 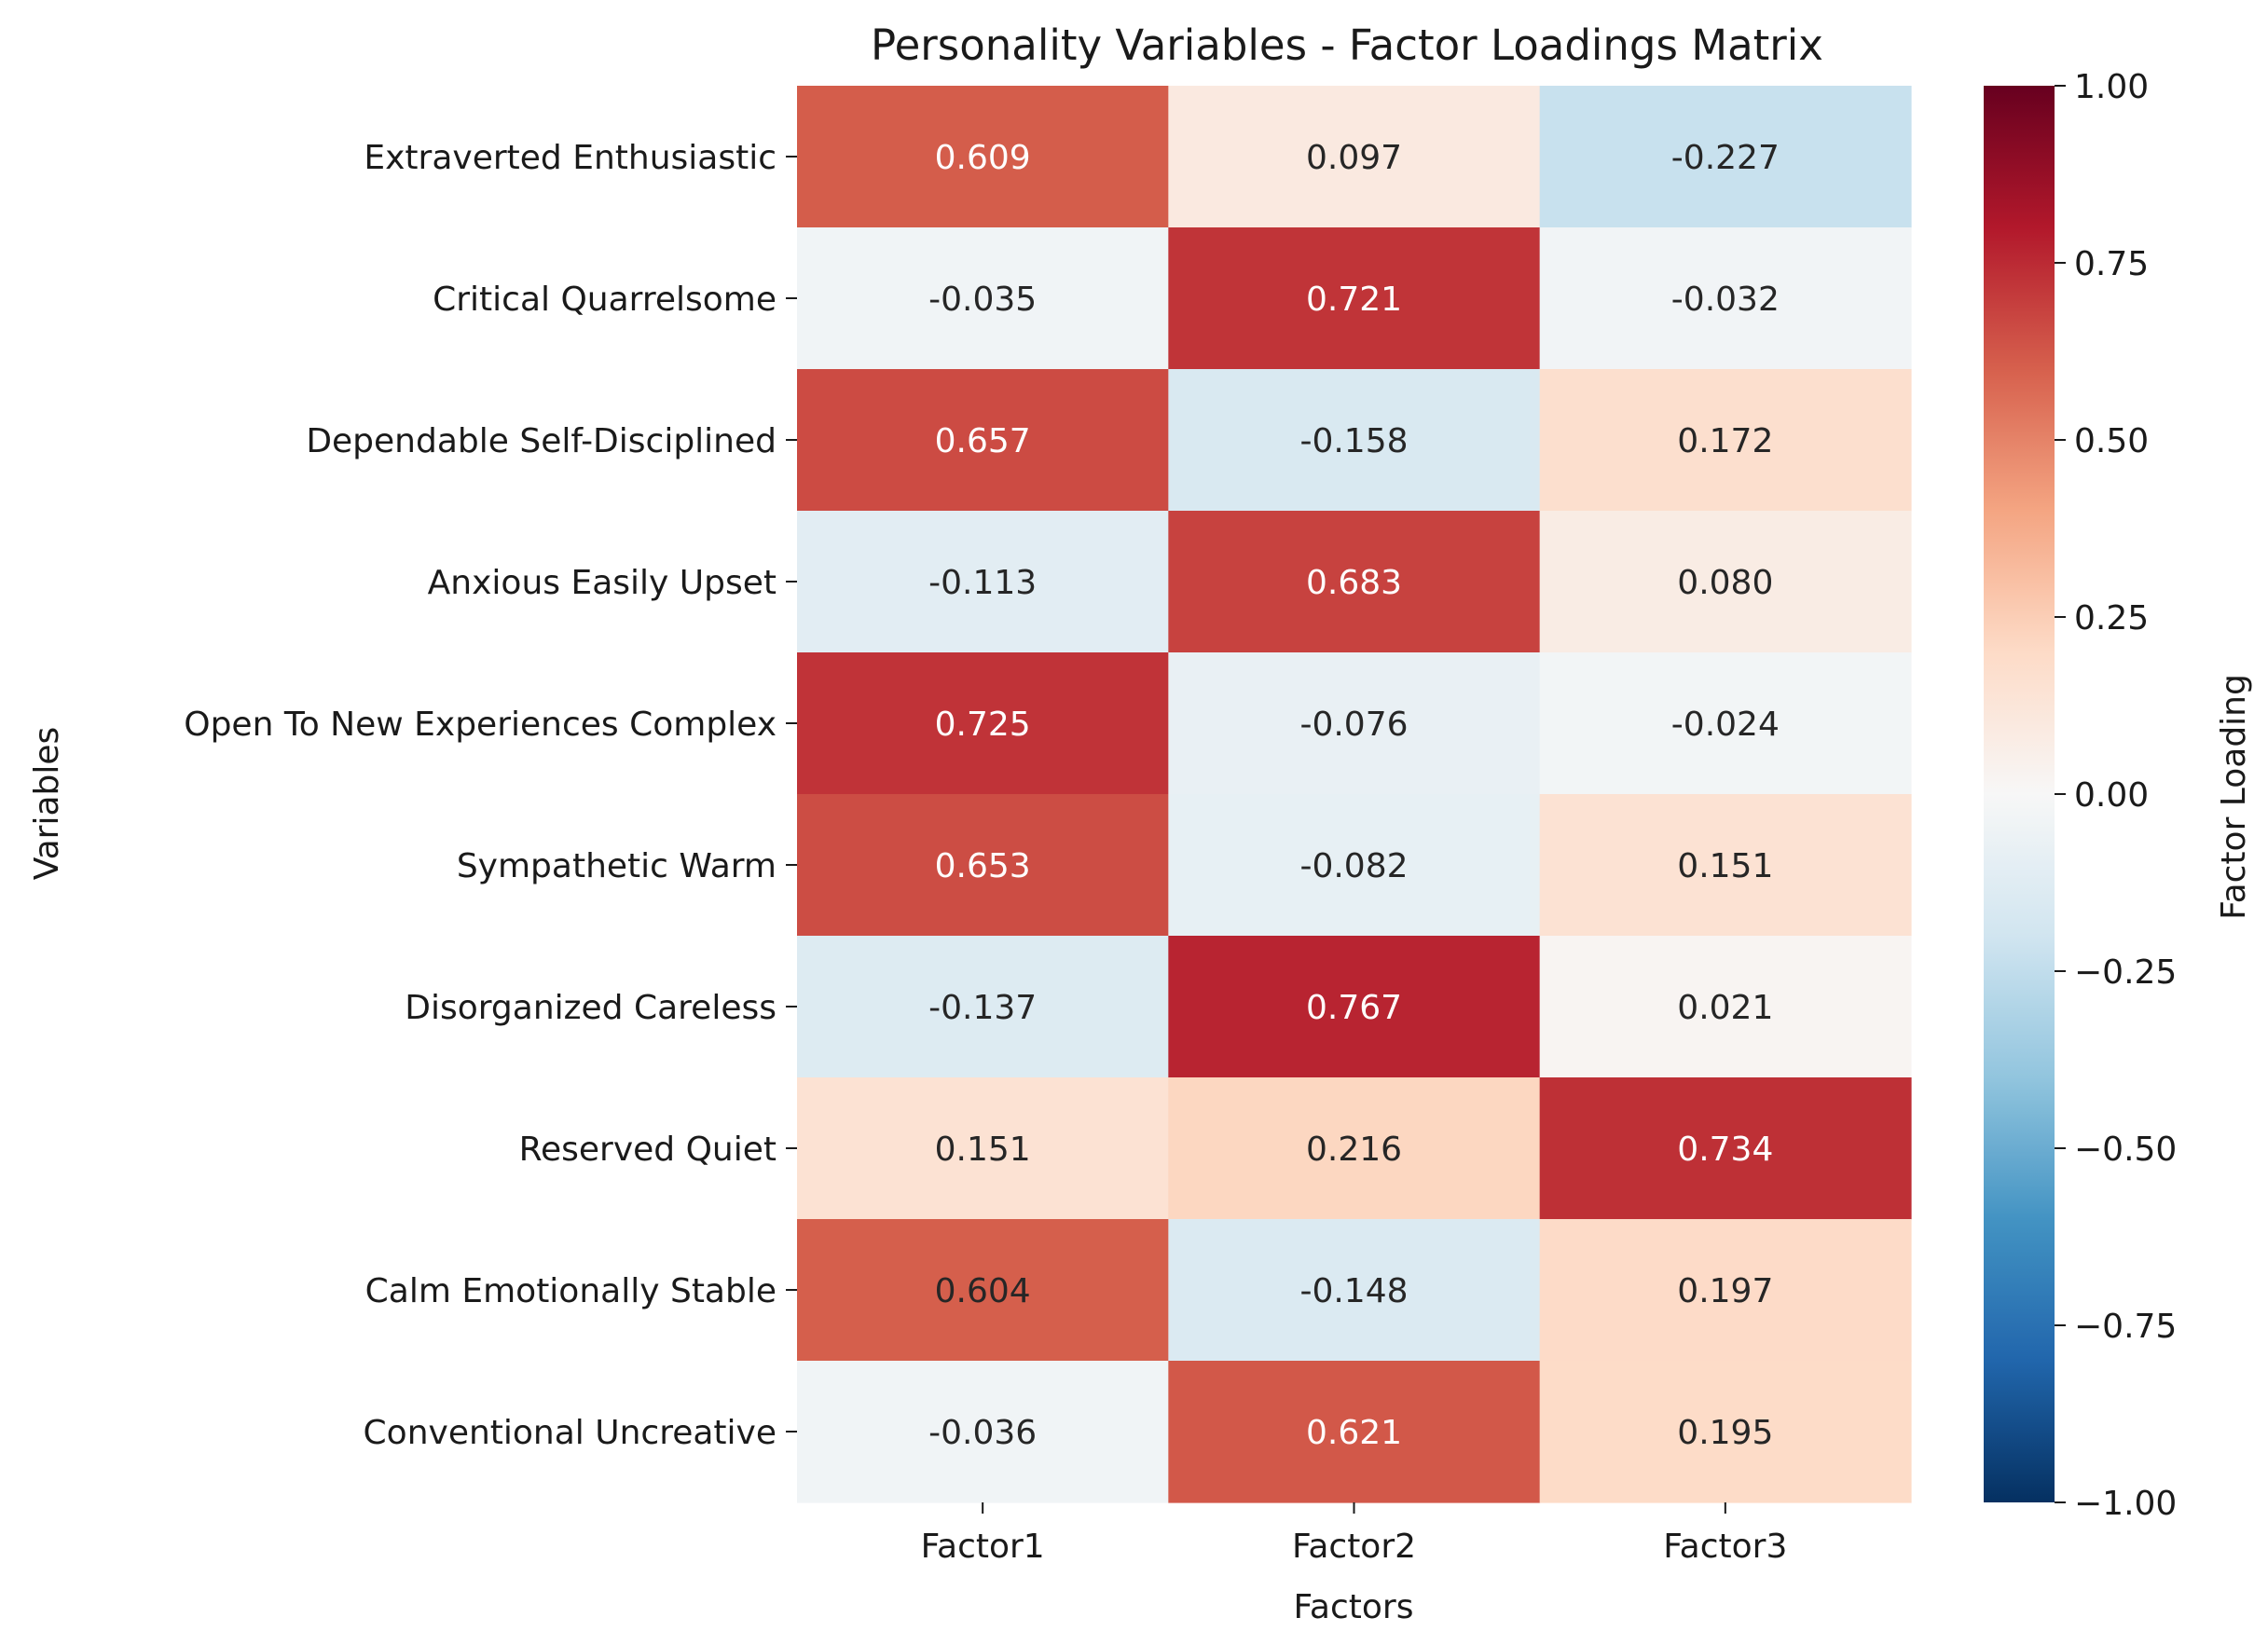 I want to click on cell-value-label: 0.609, so click(x=983, y=158).